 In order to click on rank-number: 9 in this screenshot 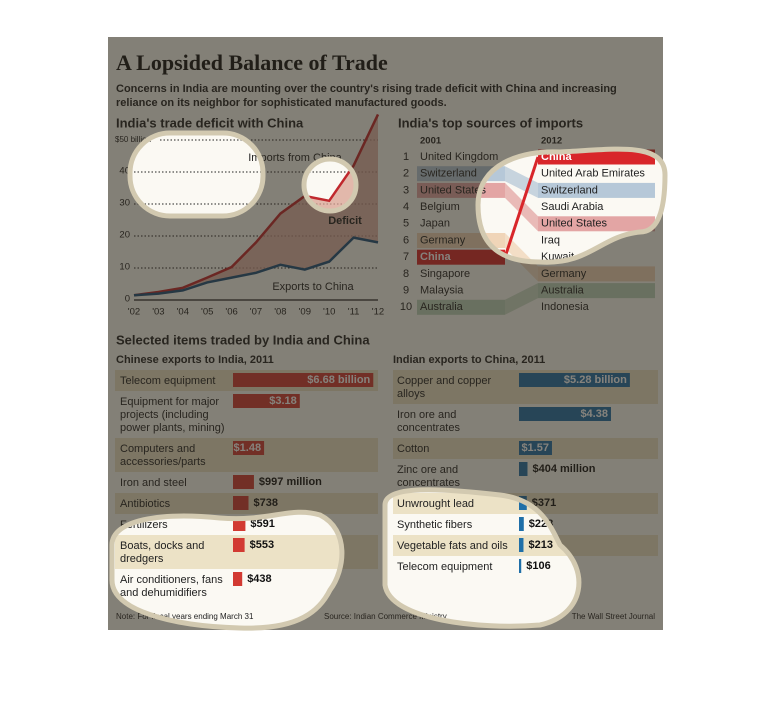, I will do `click(406, 291)`.